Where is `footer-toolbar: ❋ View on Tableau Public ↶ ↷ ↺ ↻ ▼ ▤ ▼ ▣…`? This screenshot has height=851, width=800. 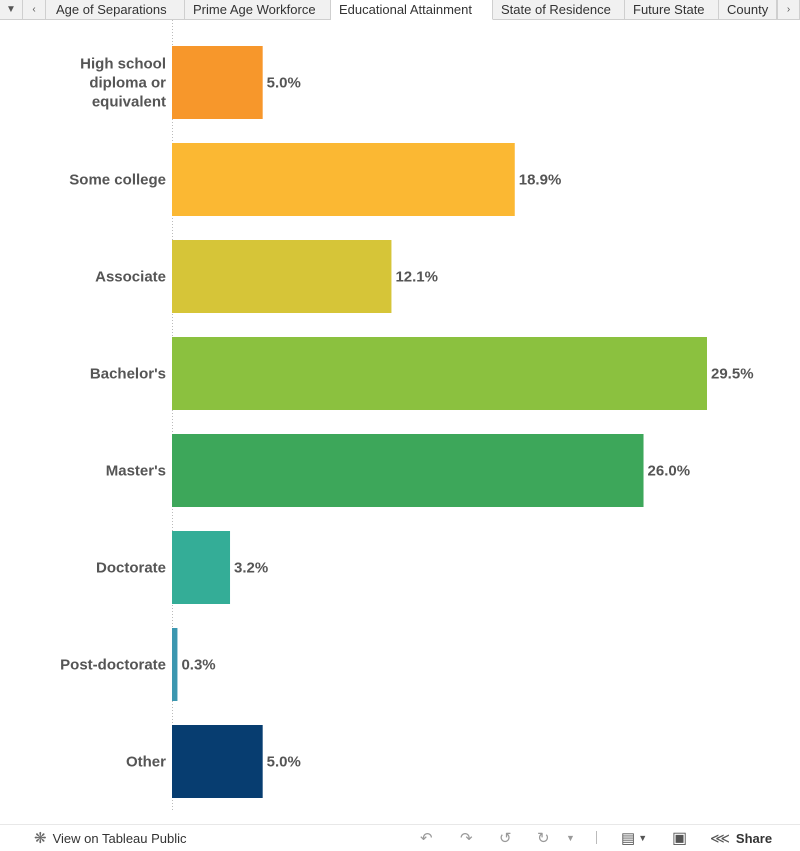 footer-toolbar: ❋ View on Tableau Public ↶ ↷ ↺ ↻ ▼ ▤ ▼ ▣… is located at coordinates (400, 837).